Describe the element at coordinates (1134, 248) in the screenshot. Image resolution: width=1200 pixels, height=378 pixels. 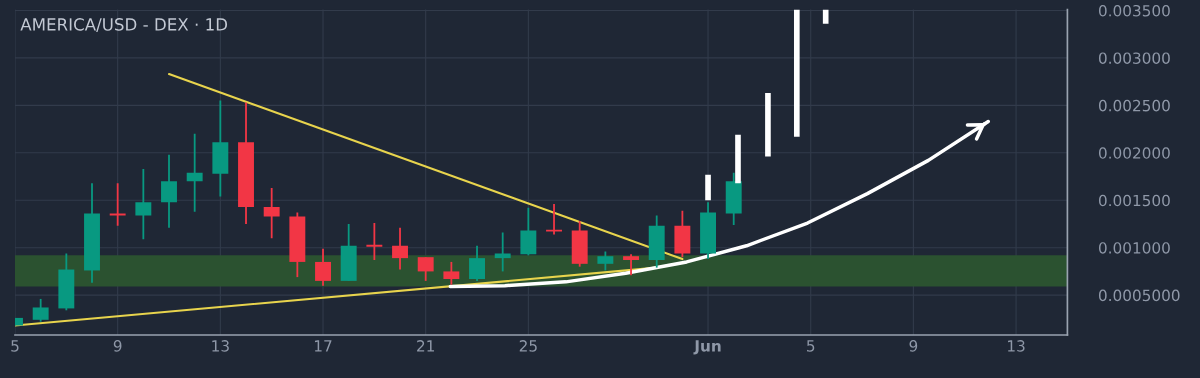
I see `y-tick-label: 0.001000` at that location.